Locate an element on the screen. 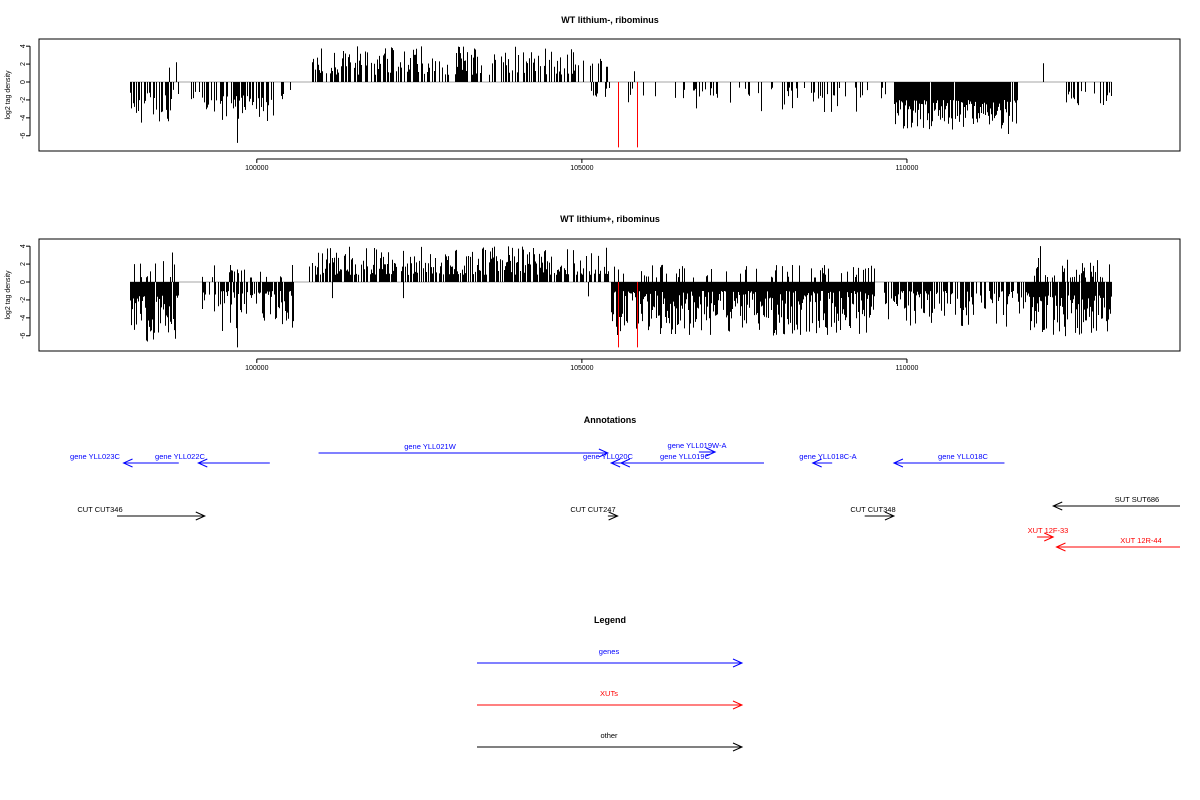 This screenshot has height=800, width=1200. legend-items: genes XUTs other is located at coordinates (610, 699).